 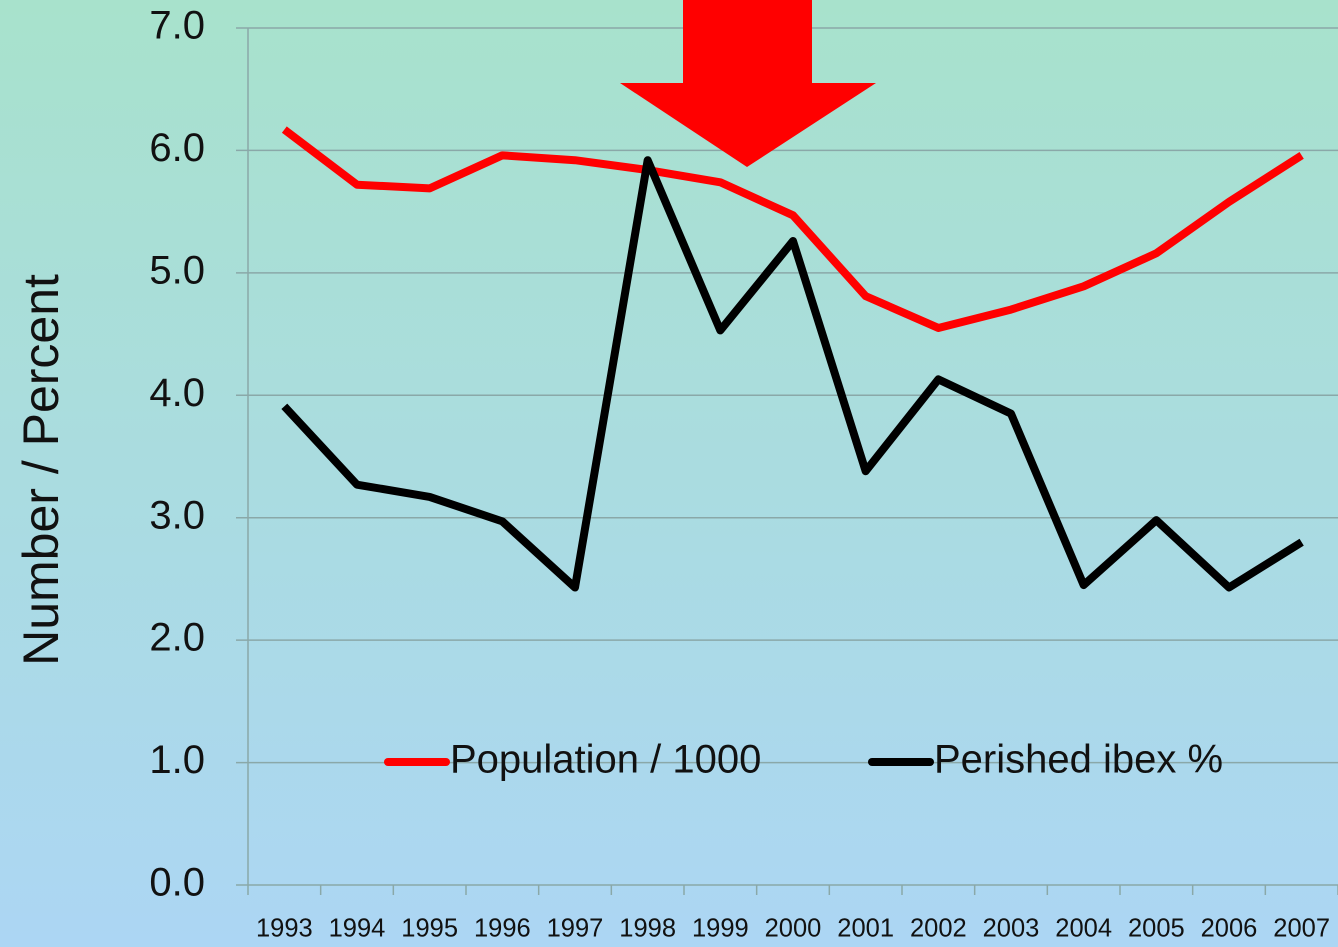 I want to click on x-tick-label: 2003, so click(x=1011, y=929).